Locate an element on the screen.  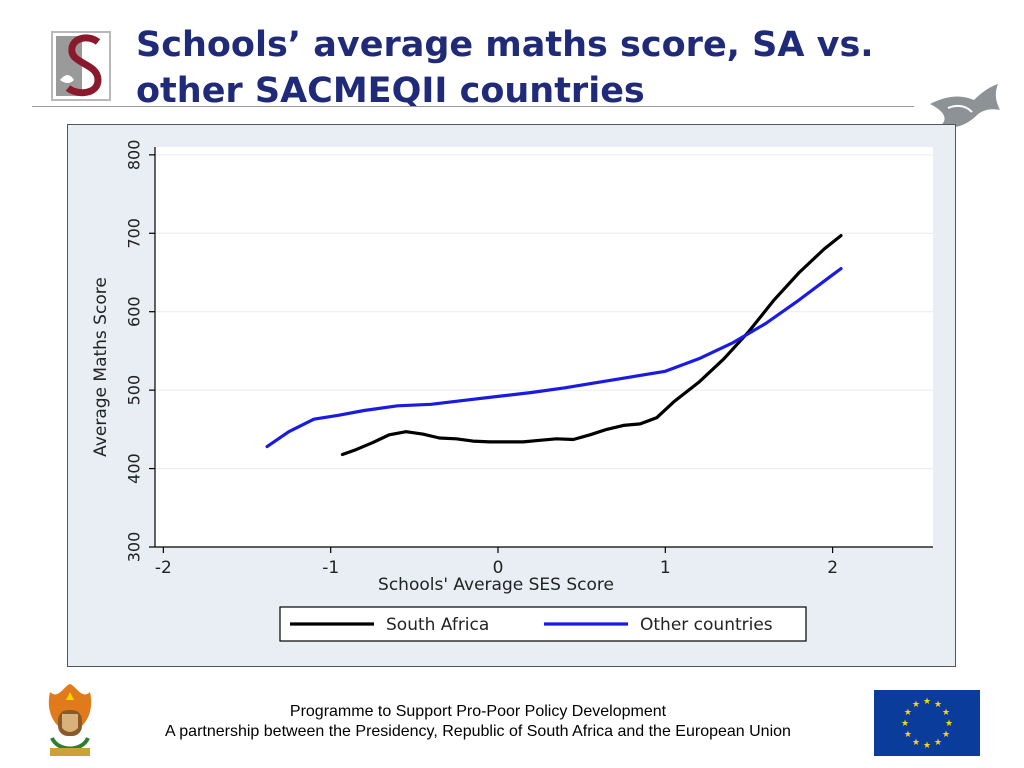
slide-title-line-2: other SACMEQII countries is located at coordinates (390, 91).